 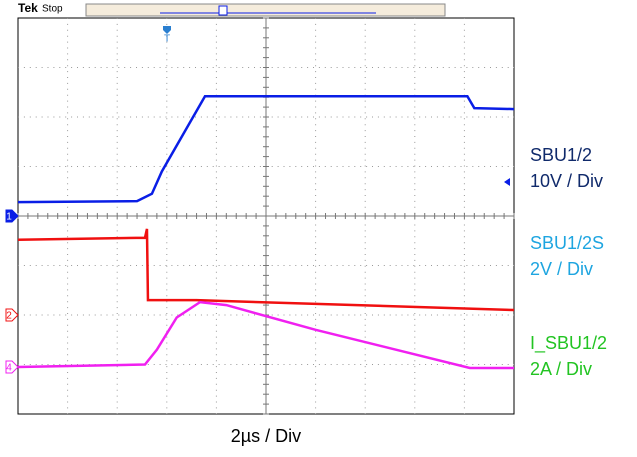 I want to click on legend-scale: 2A / Div, so click(x=561, y=369).